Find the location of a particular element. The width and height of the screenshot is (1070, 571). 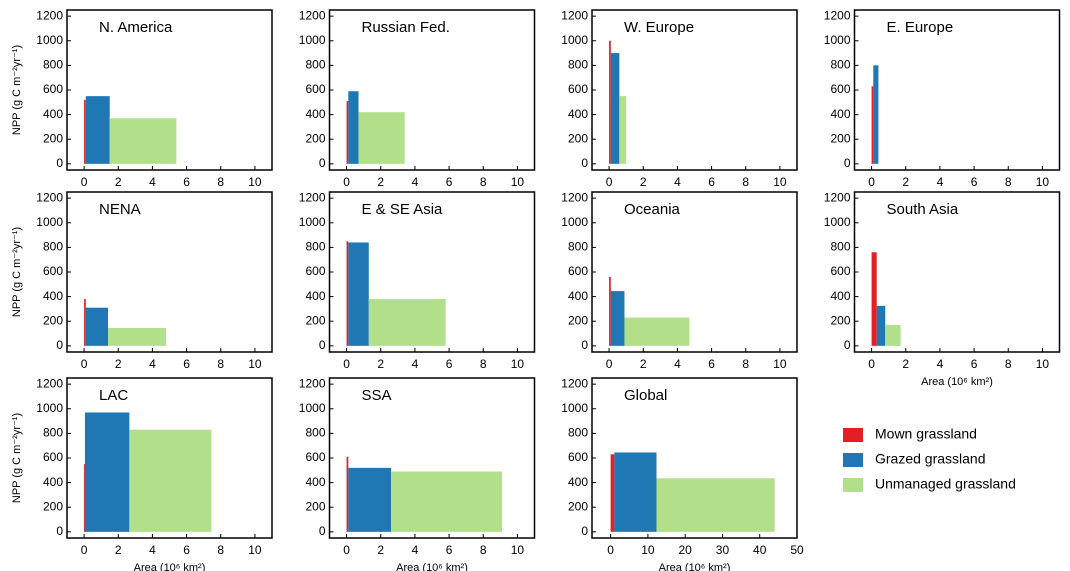

x-tick-label: 30 is located at coordinates (723, 550).